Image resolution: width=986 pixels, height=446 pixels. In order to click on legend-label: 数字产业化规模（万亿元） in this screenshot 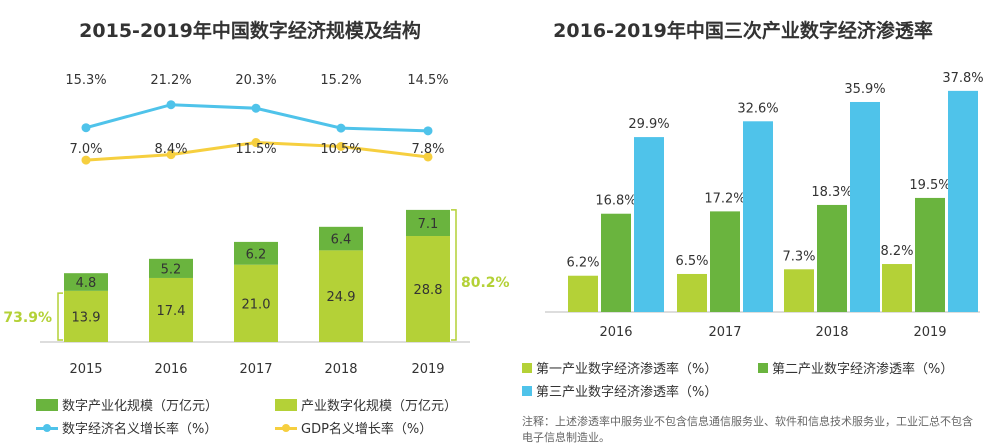, I will do `click(140, 406)`.